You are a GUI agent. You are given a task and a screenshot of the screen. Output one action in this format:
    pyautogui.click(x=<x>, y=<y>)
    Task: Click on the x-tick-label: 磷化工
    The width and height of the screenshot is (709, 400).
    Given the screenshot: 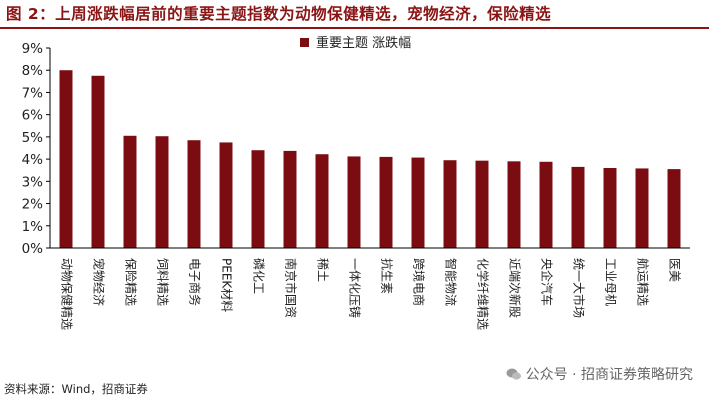 What is the action you would take?
    pyautogui.click(x=259, y=276)
    